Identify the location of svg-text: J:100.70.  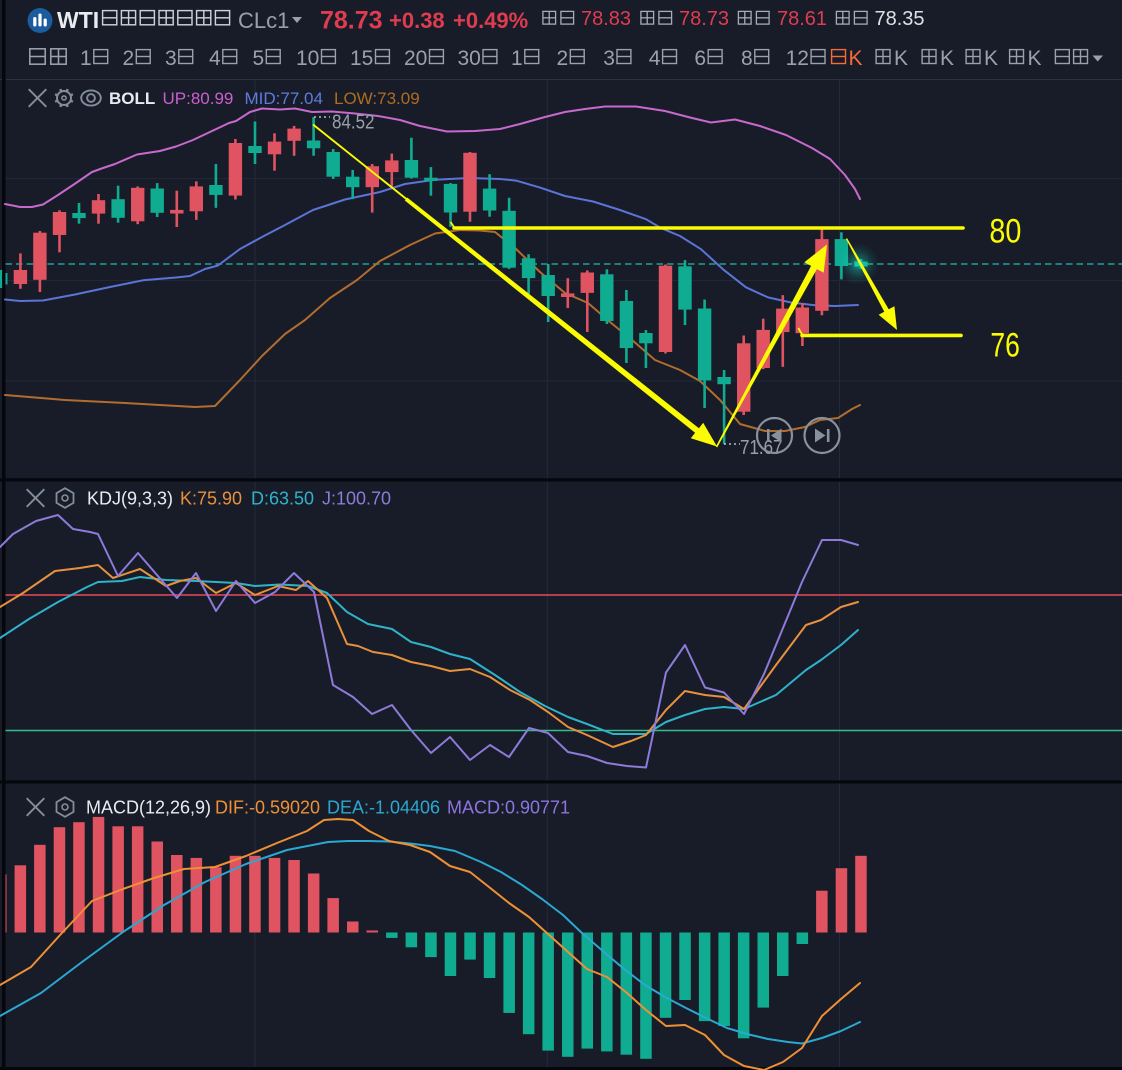
(356, 499).